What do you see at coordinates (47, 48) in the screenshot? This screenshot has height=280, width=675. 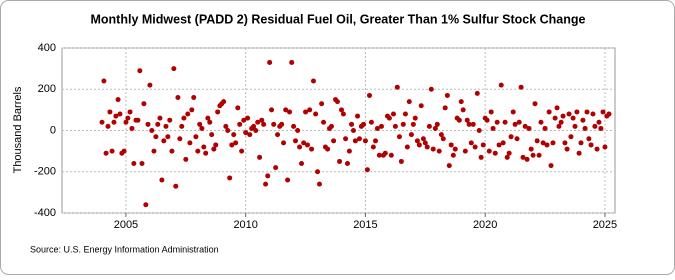 I see `y-tick-label: 400` at bounding box center [47, 48].